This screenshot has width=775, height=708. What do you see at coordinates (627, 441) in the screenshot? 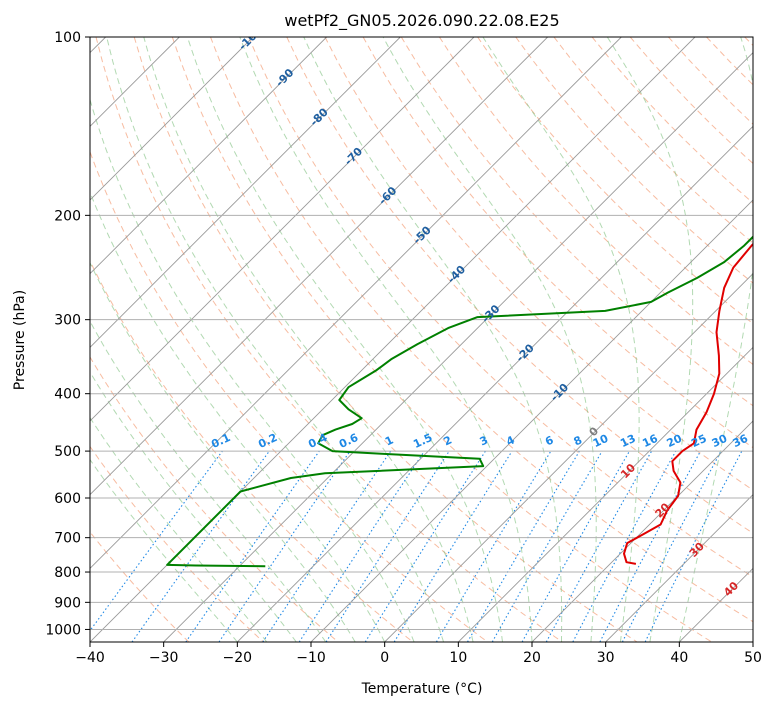
I see `mixing-ratio-label: 13` at bounding box center [627, 441].